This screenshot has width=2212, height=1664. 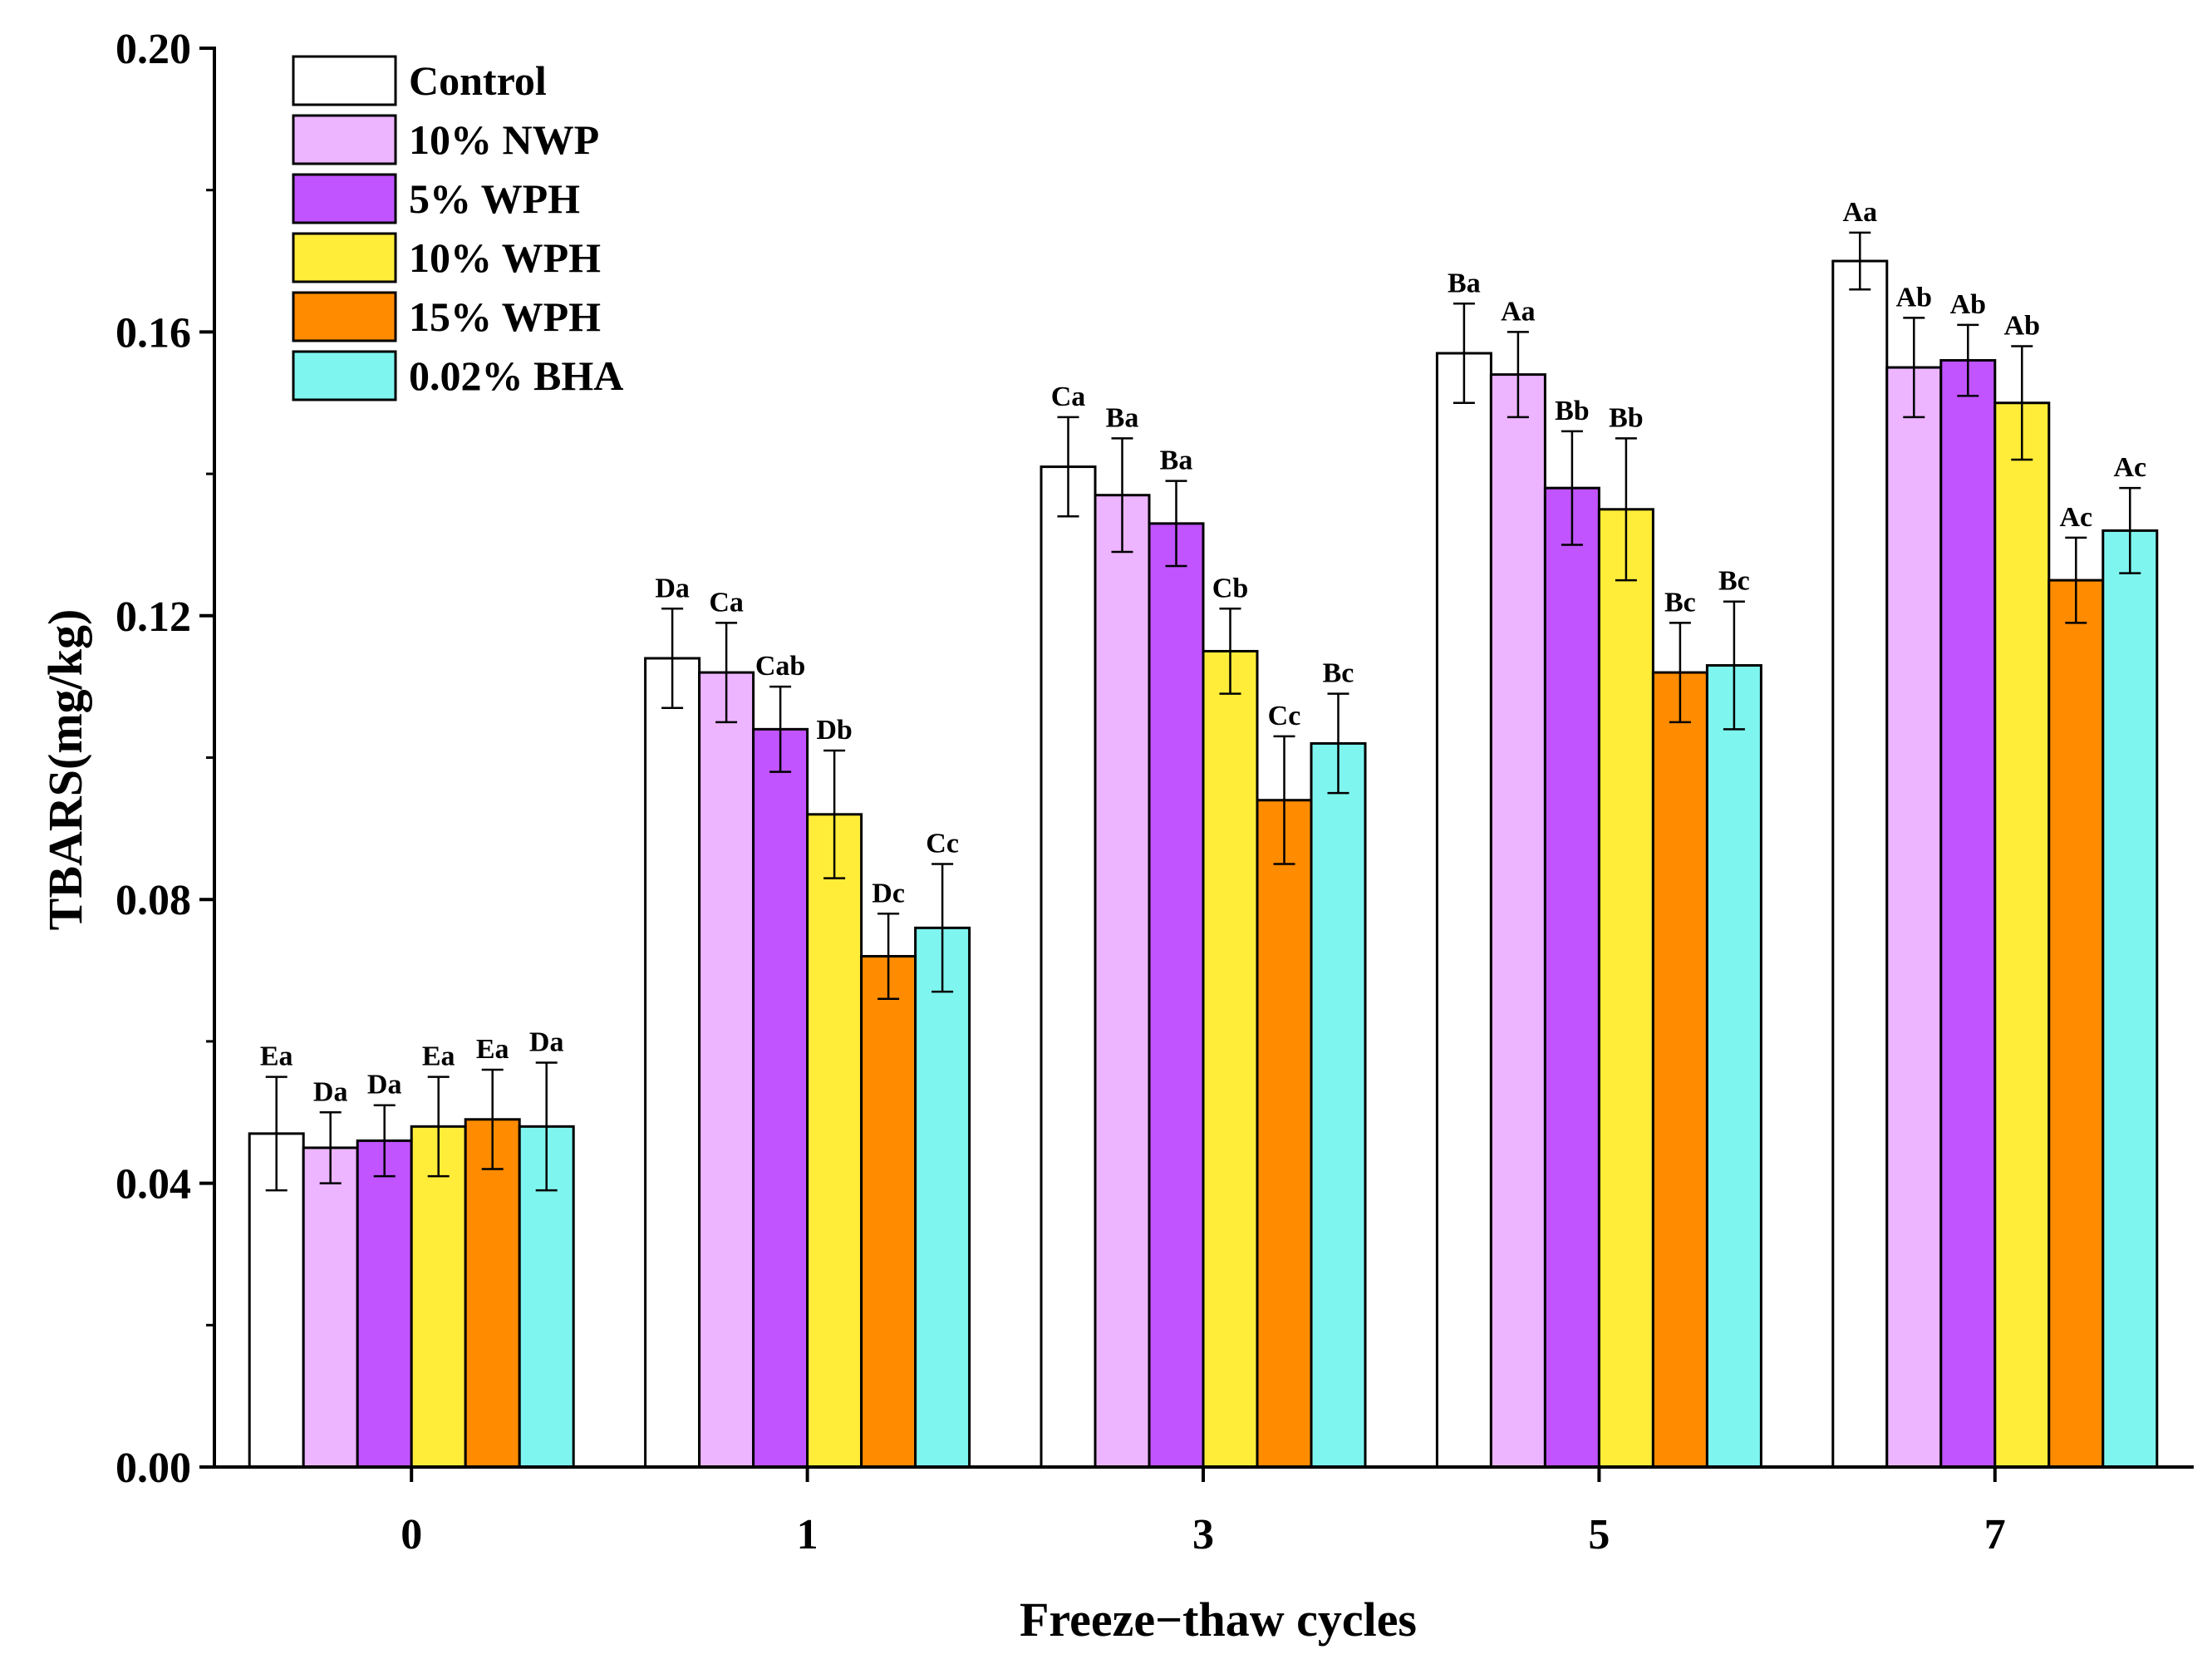 I want to click on legend-label: 10% WPH, so click(x=505, y=257).